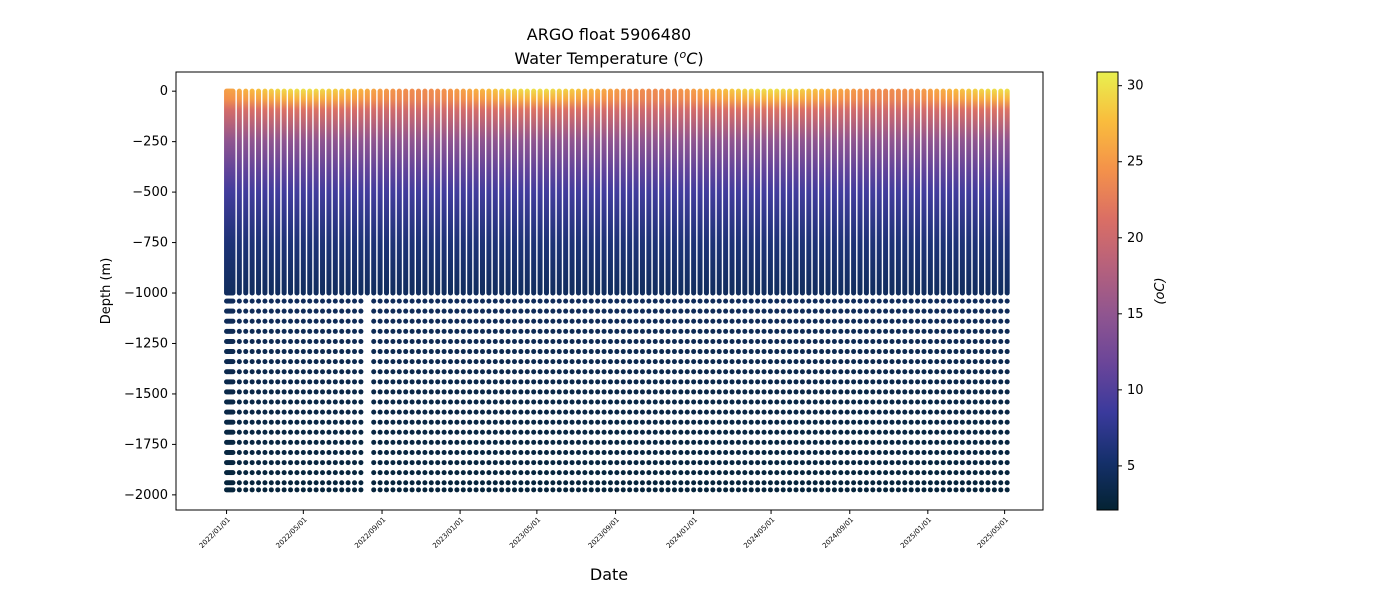 The width and height of the screenshot is (1400, 600). I want to click on x-tick-label: 2022/01/01, so click(215, 533).